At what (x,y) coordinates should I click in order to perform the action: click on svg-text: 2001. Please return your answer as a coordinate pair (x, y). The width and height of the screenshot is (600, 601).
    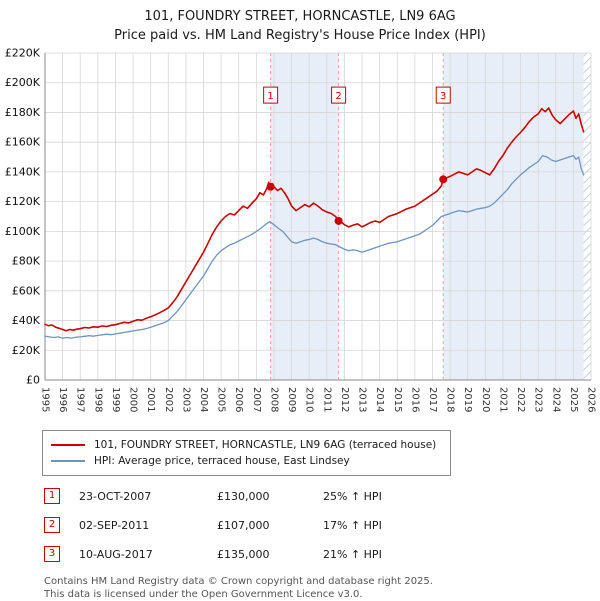
    Looking at the image, I should click on (150, 399).